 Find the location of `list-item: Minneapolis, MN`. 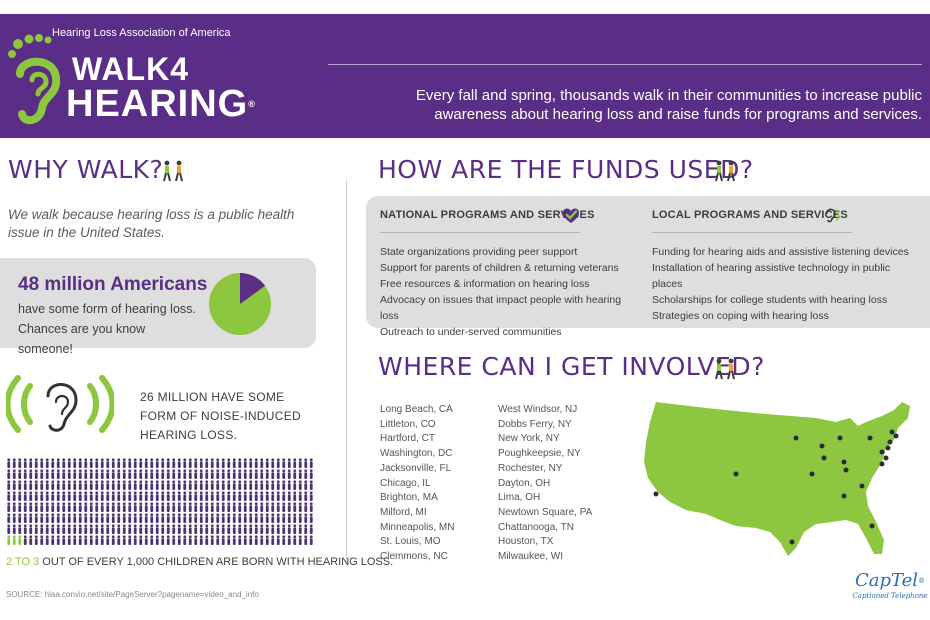

list-item: Minneapolis, MN is located at coordinates (417, 527).